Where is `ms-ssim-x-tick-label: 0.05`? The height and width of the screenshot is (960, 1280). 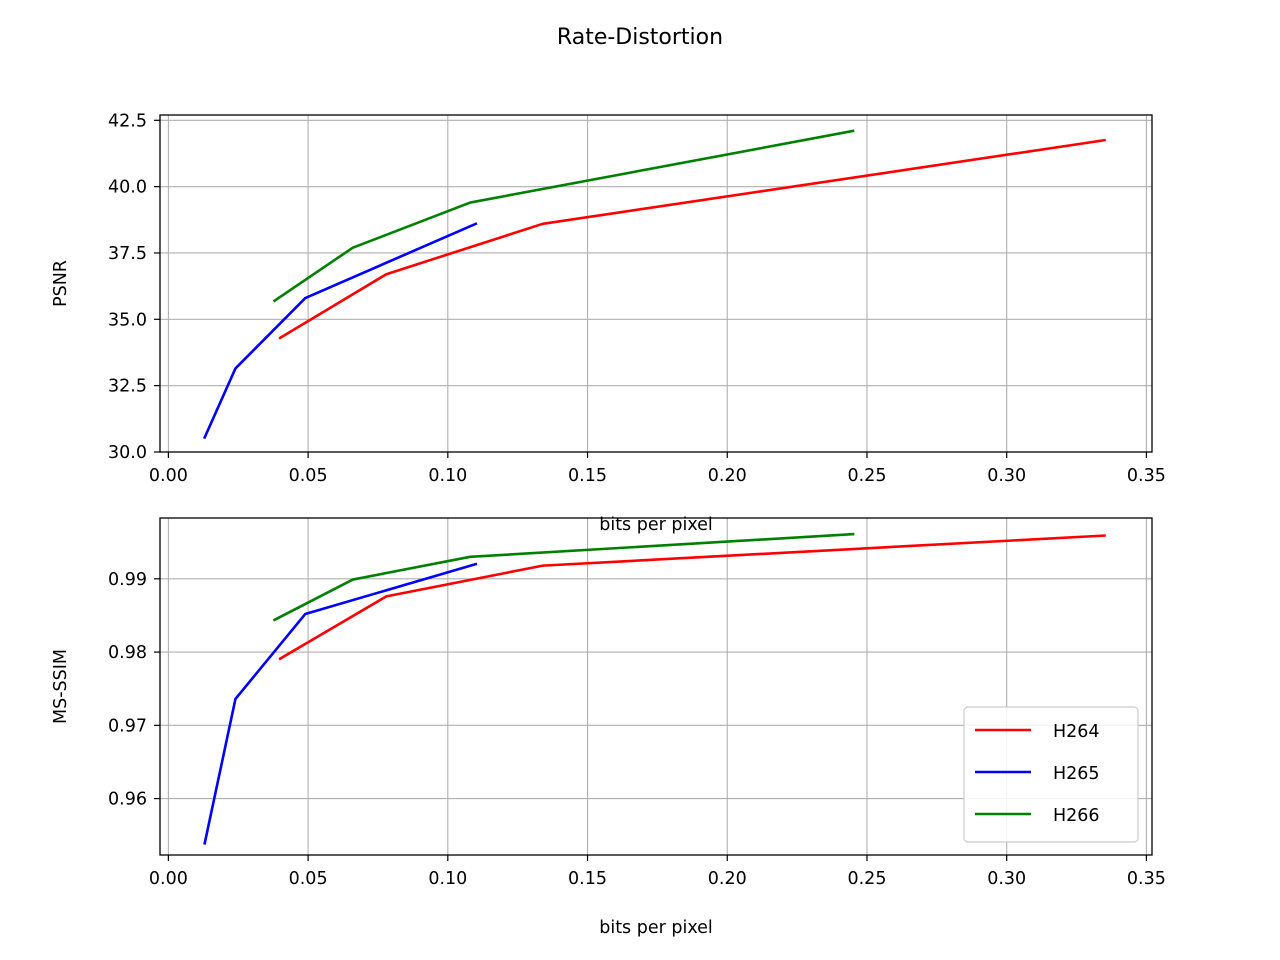
ms-ssim-x-tick-label: 0.05 is located at coordinates (308, 879).